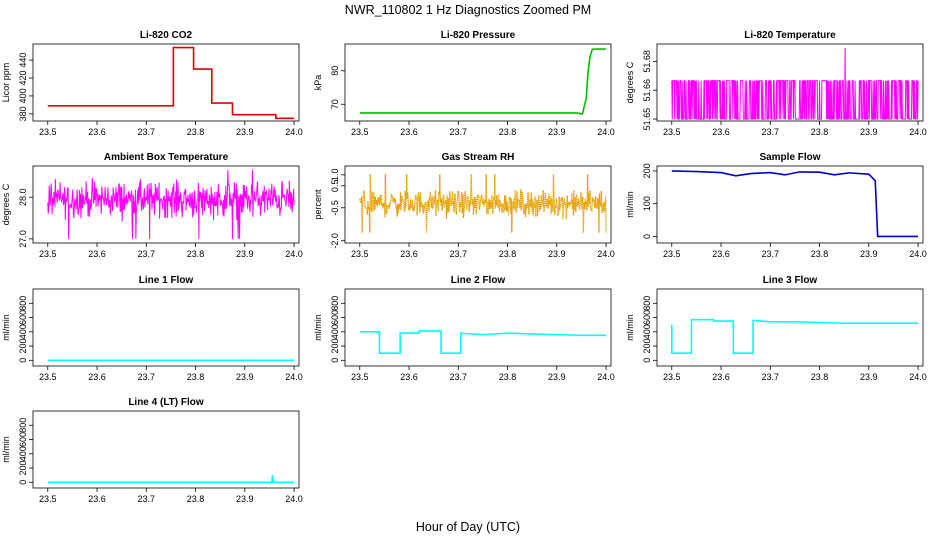 This screenshot has width=936, height=540. I want to click on y-axis-label: kPa, so click(318, 83).